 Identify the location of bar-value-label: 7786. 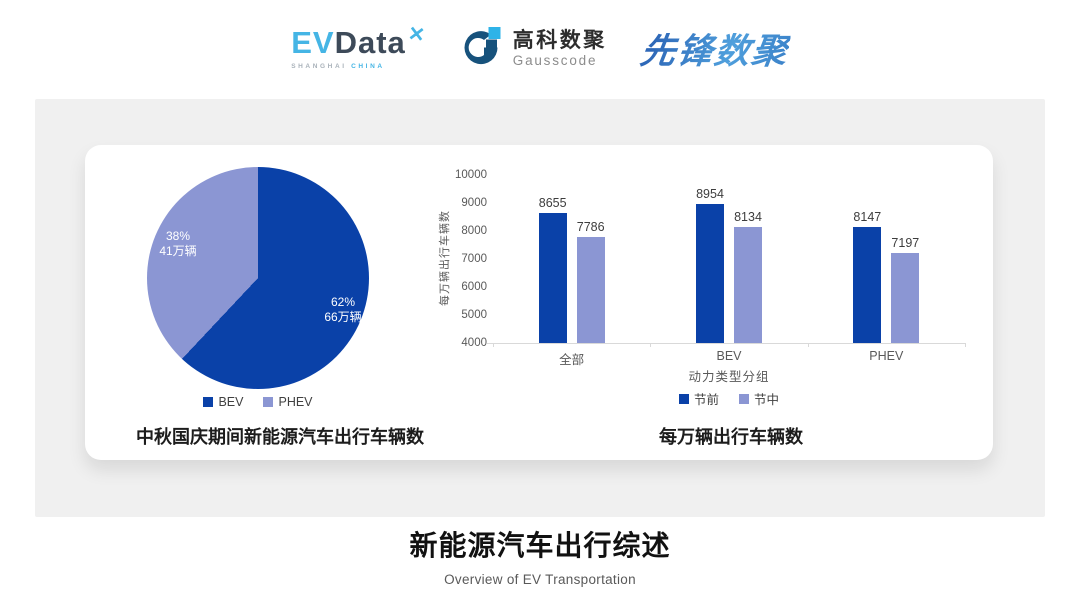
(590, 226).